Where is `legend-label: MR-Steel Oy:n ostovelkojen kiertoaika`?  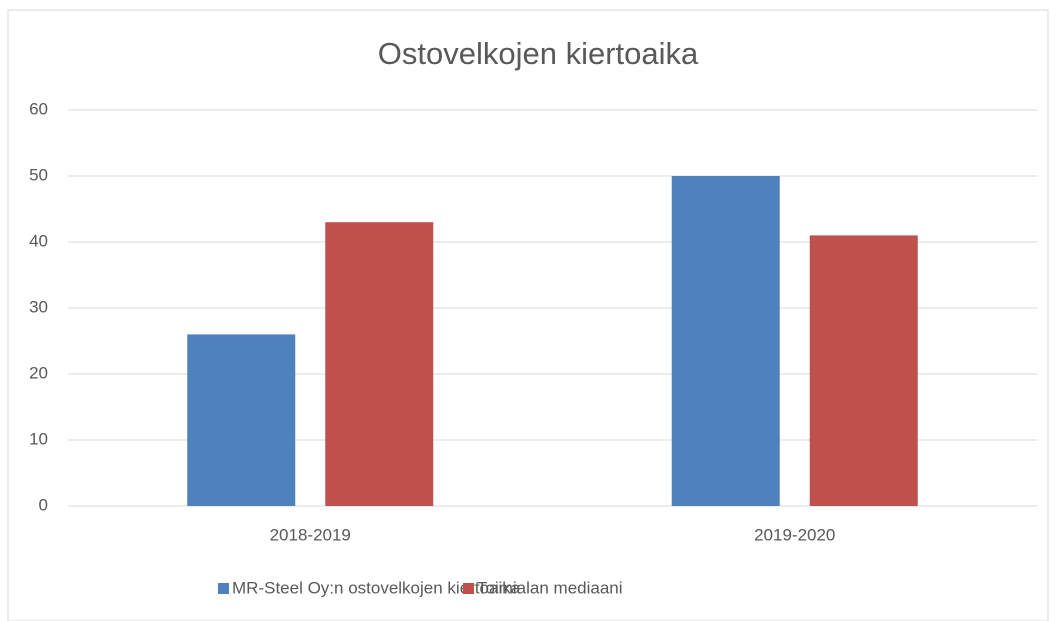 legend-label: MR-Steel Oy:n ostovelkojen kiertoaika is located at coordinates (376, 587).